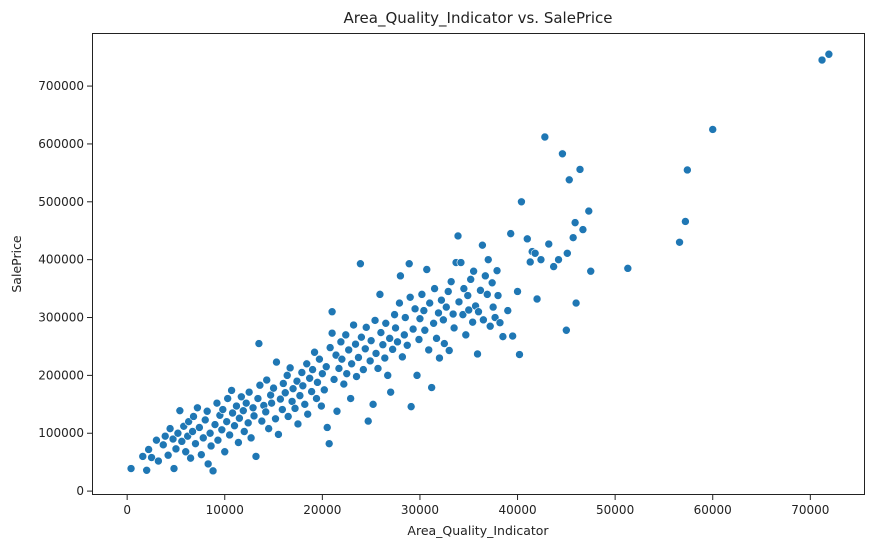 Image resolution: width=876 pixels, height=547 pixels. Describe the element at coordinates (477, 18) in the screenshot. I see `chart-title: Area_Quality_Indicator vs. SalePrice` at that location.